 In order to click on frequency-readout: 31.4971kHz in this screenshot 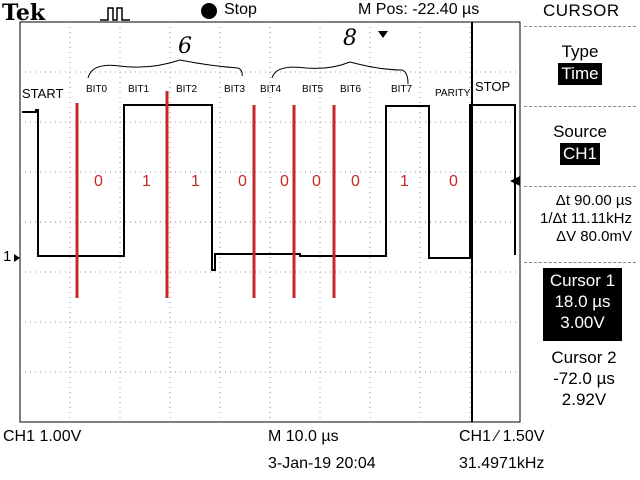, I will do `click(502, 463)`.